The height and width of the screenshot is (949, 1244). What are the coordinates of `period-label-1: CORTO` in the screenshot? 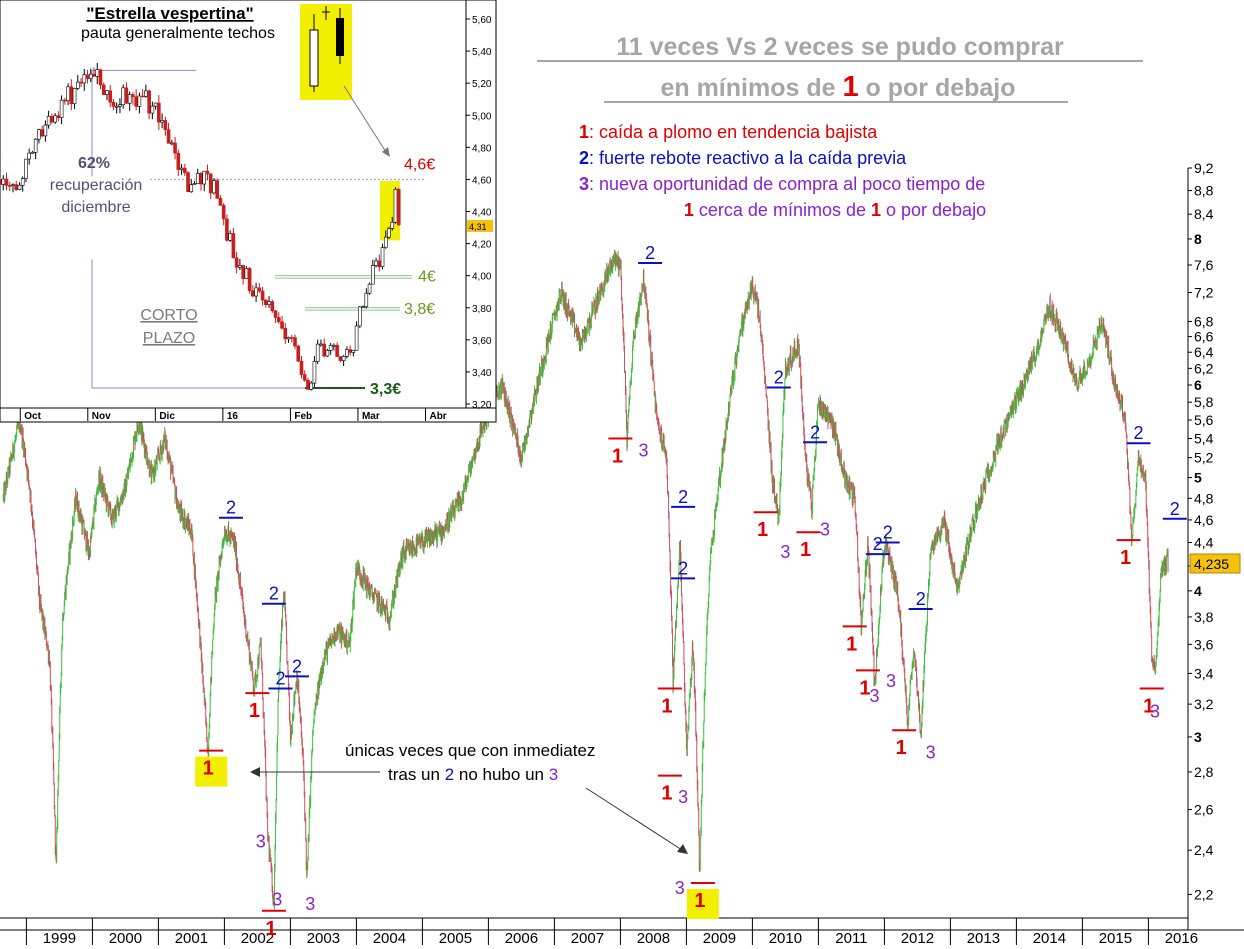 It's located at (168, 315).